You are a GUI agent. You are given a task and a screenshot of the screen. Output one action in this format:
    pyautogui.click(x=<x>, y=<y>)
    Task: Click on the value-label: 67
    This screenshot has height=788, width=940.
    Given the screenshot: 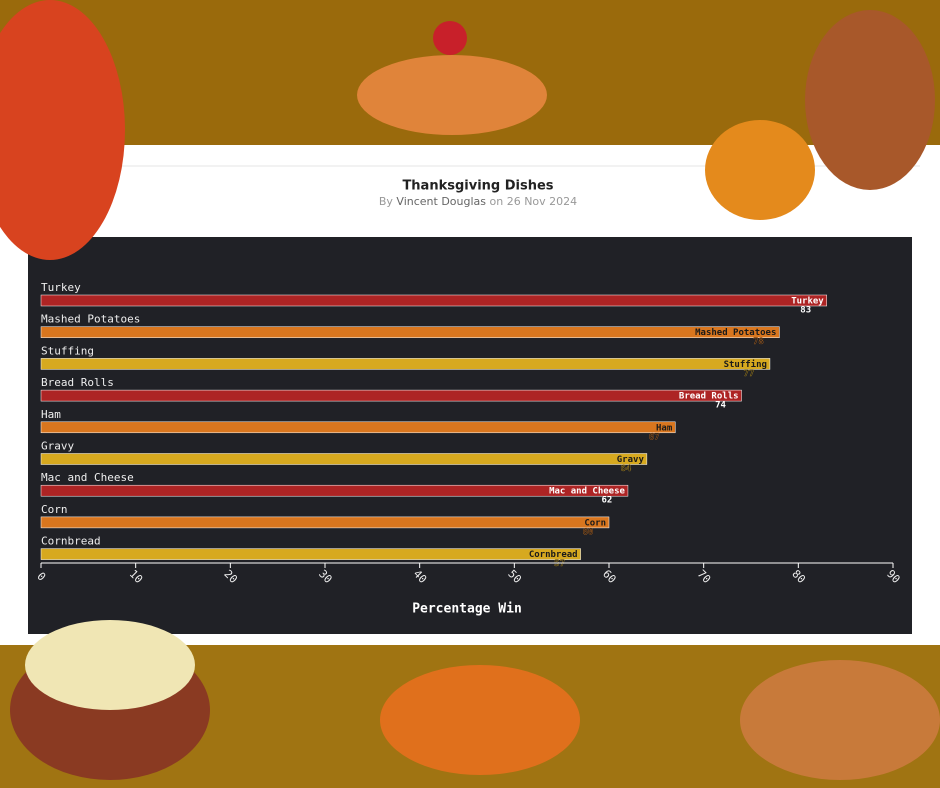 What is the action you would take?
    pyautogui.click(x=654, y=437)
    